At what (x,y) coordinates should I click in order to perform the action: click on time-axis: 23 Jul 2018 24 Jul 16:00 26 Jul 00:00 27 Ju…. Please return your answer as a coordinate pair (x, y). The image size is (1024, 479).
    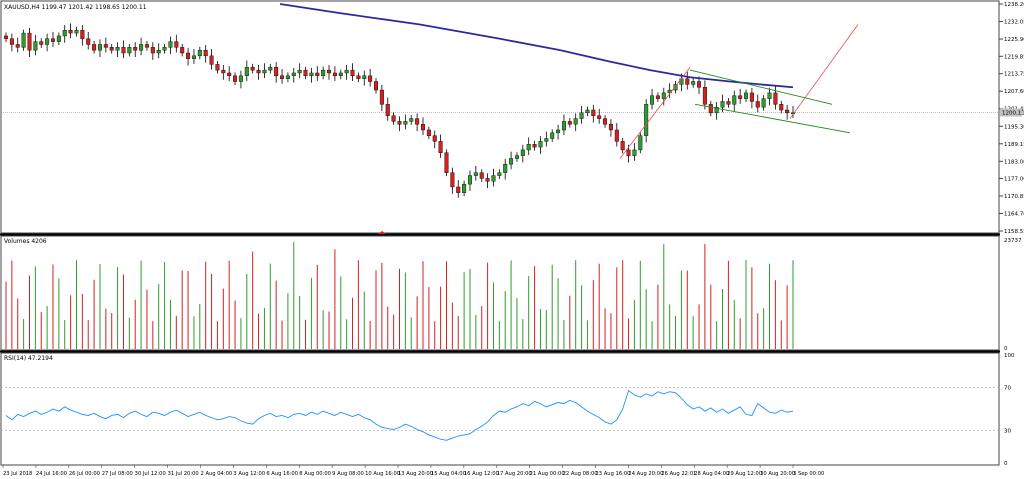
    Looking at the image, I should click on (413, 471).